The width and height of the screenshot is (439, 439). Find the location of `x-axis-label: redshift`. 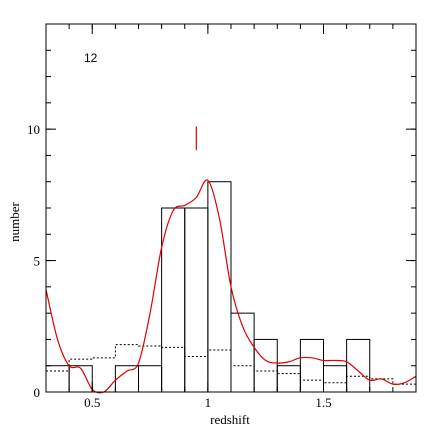

x-axis-label: redshift is located at coordinates (230, 419).